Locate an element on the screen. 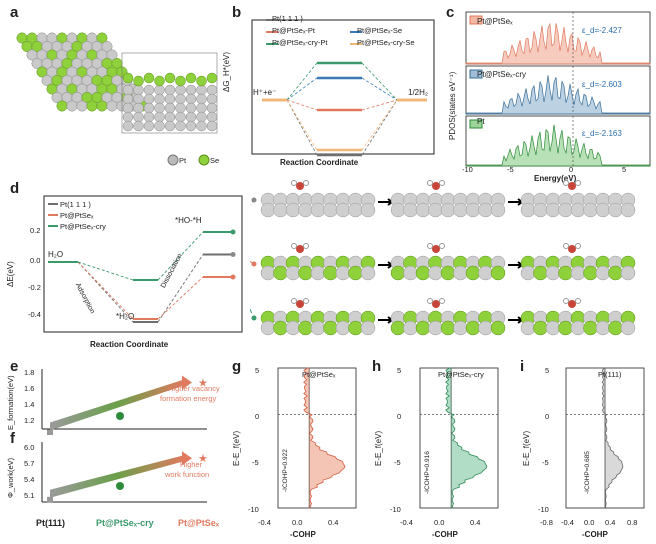 The height and width of the screenshot is (544, 656). f-xcat-1: Pt(111) is located at coordinates (51, 523).